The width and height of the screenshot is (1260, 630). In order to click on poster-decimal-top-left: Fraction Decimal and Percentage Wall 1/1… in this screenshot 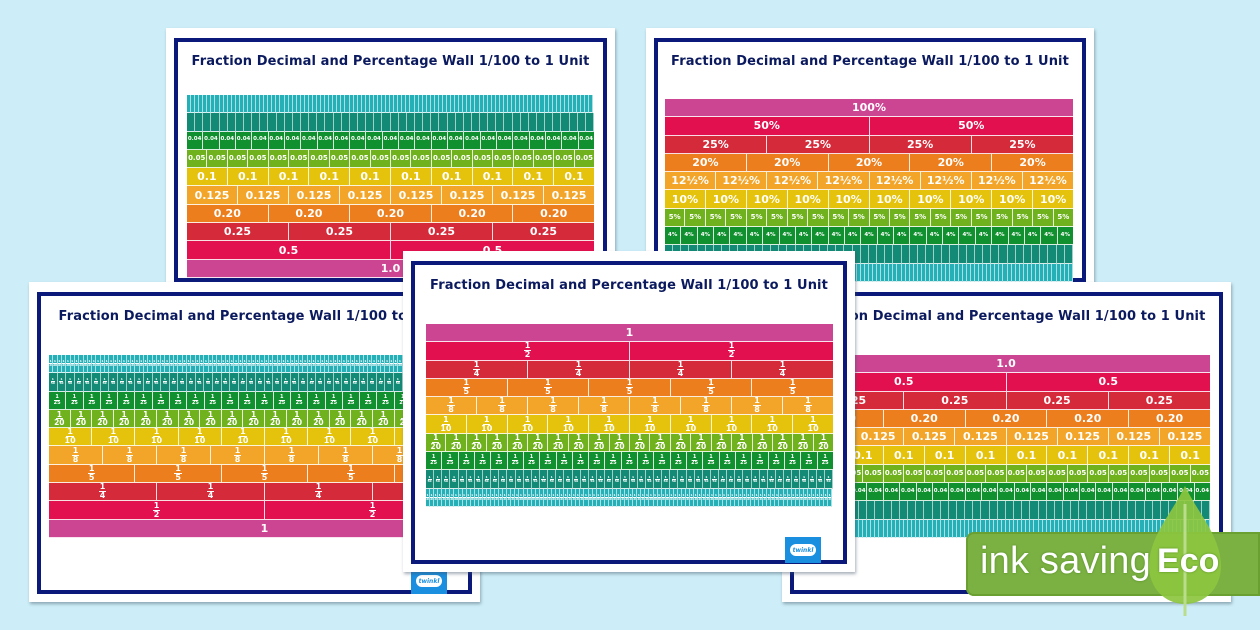, I will do `click(390, 159)`.